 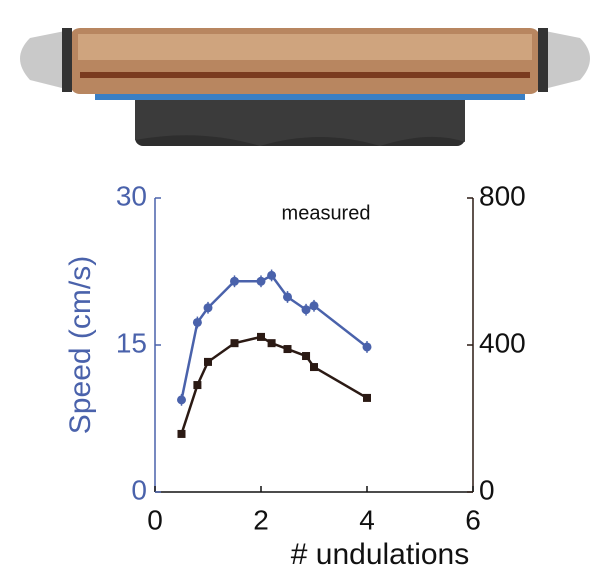 What do you see at coordinates (502, 195) in the screenshot?
I see `y2-tick-label: 800` at bounding box center [502, 195].